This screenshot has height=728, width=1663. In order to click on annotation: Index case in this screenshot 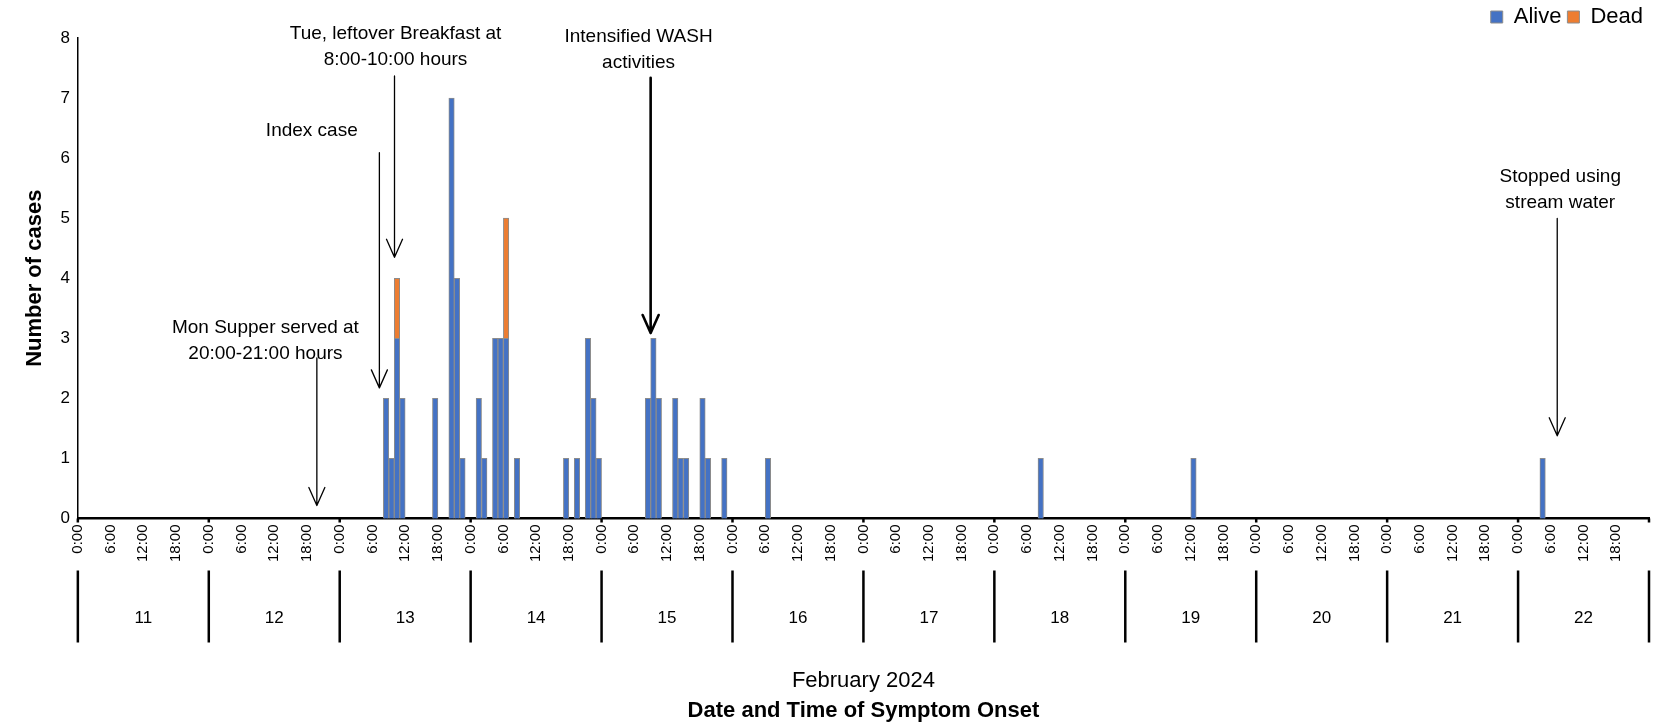, I will do `click(311, 129)`.